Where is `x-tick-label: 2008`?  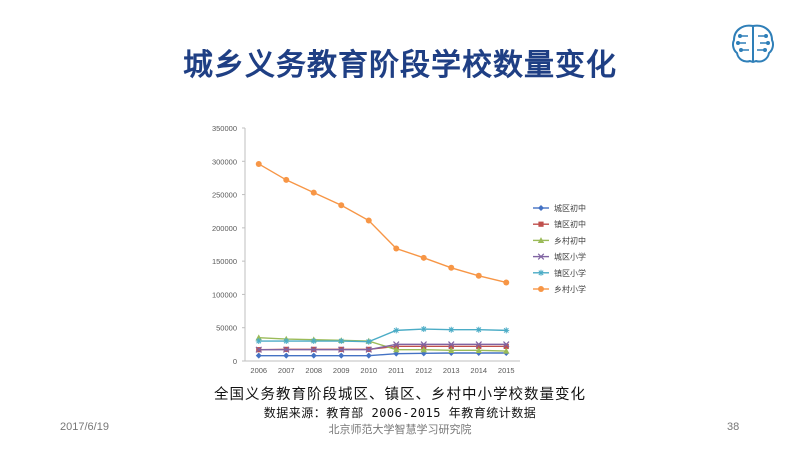 x-tick-label: 2008 is located at coordinates (313, 370).